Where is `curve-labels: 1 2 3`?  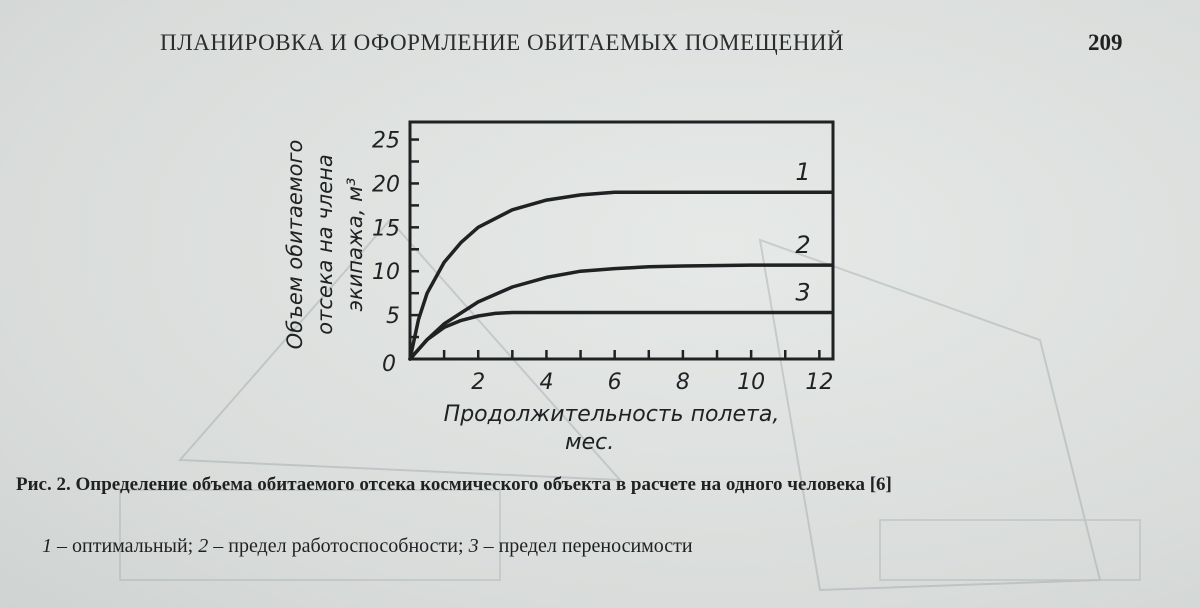
curve-labels: 1 2 3 is located at coordinates (802, 232).